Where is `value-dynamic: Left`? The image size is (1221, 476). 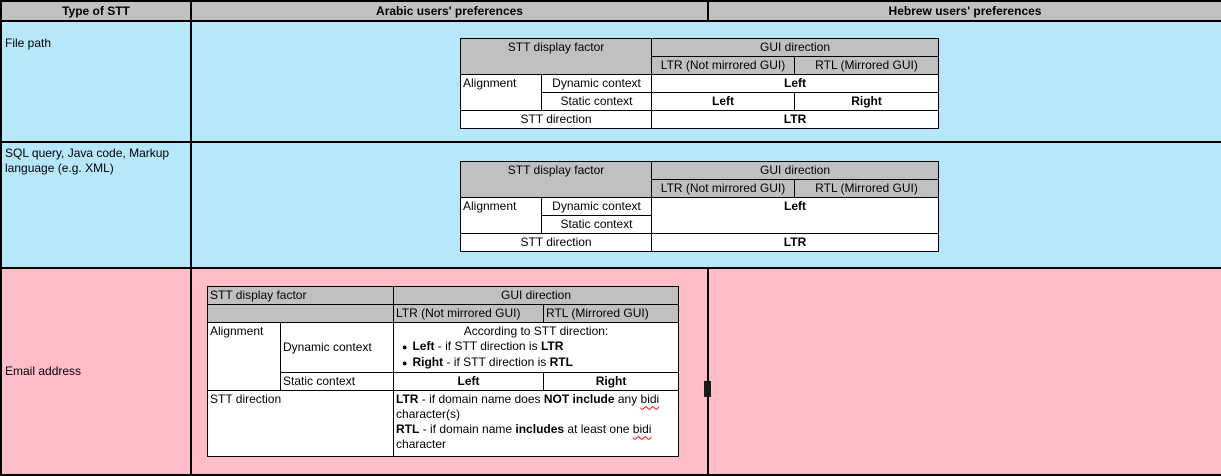
value-dynamic: Left is located at coordinates (795, 84).